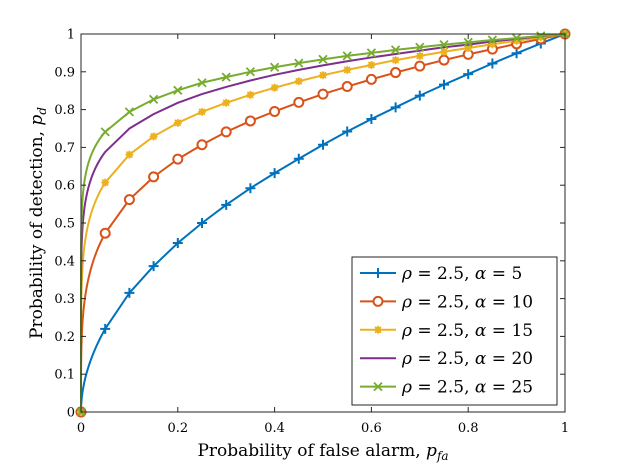  I want to click on y-tick-label: 0.4, so click(64, 261).